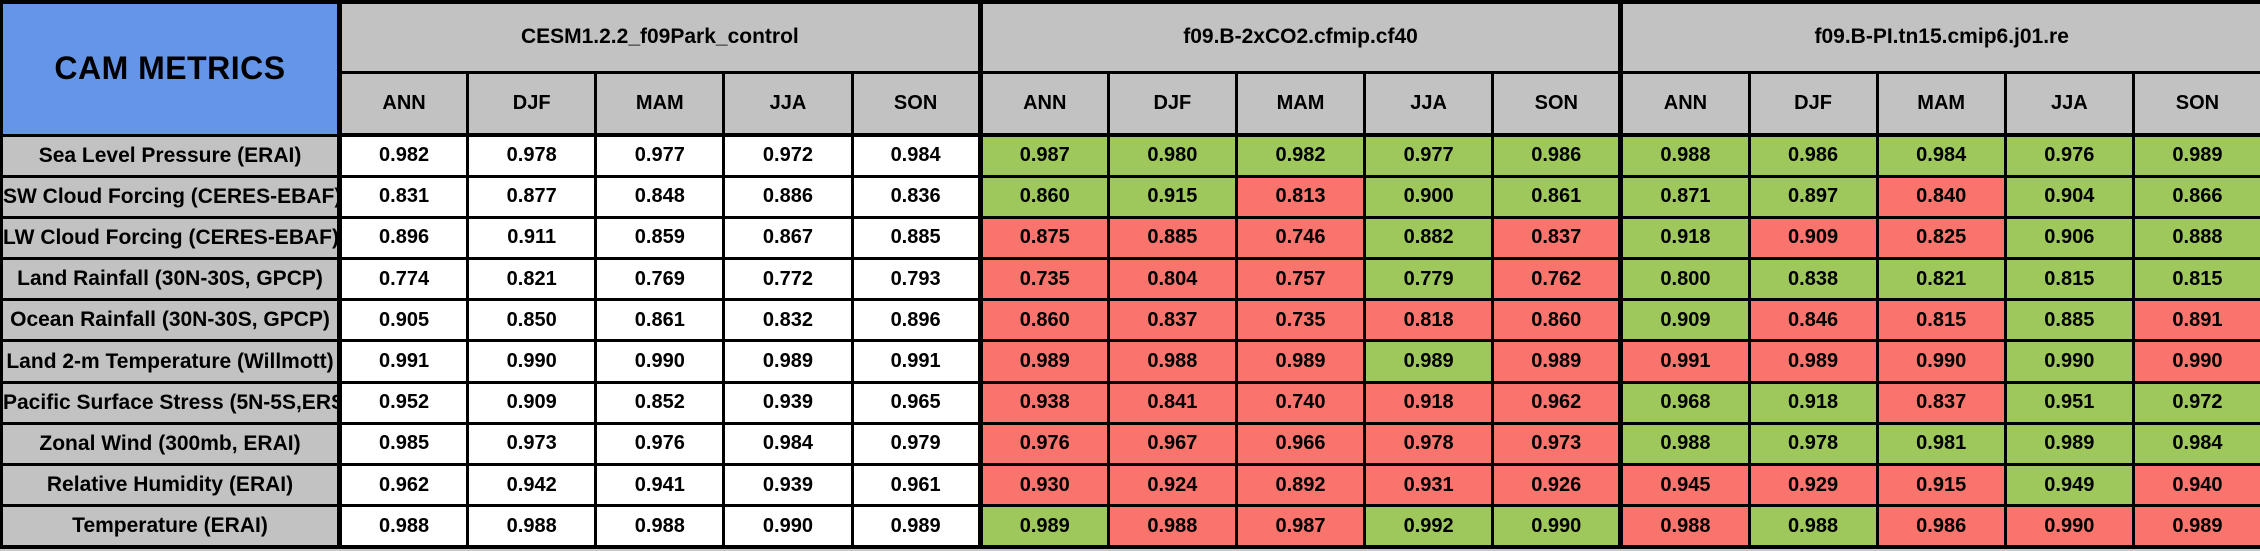  I want to click on metric-value-cell: 0.938, so click(1043, 402).